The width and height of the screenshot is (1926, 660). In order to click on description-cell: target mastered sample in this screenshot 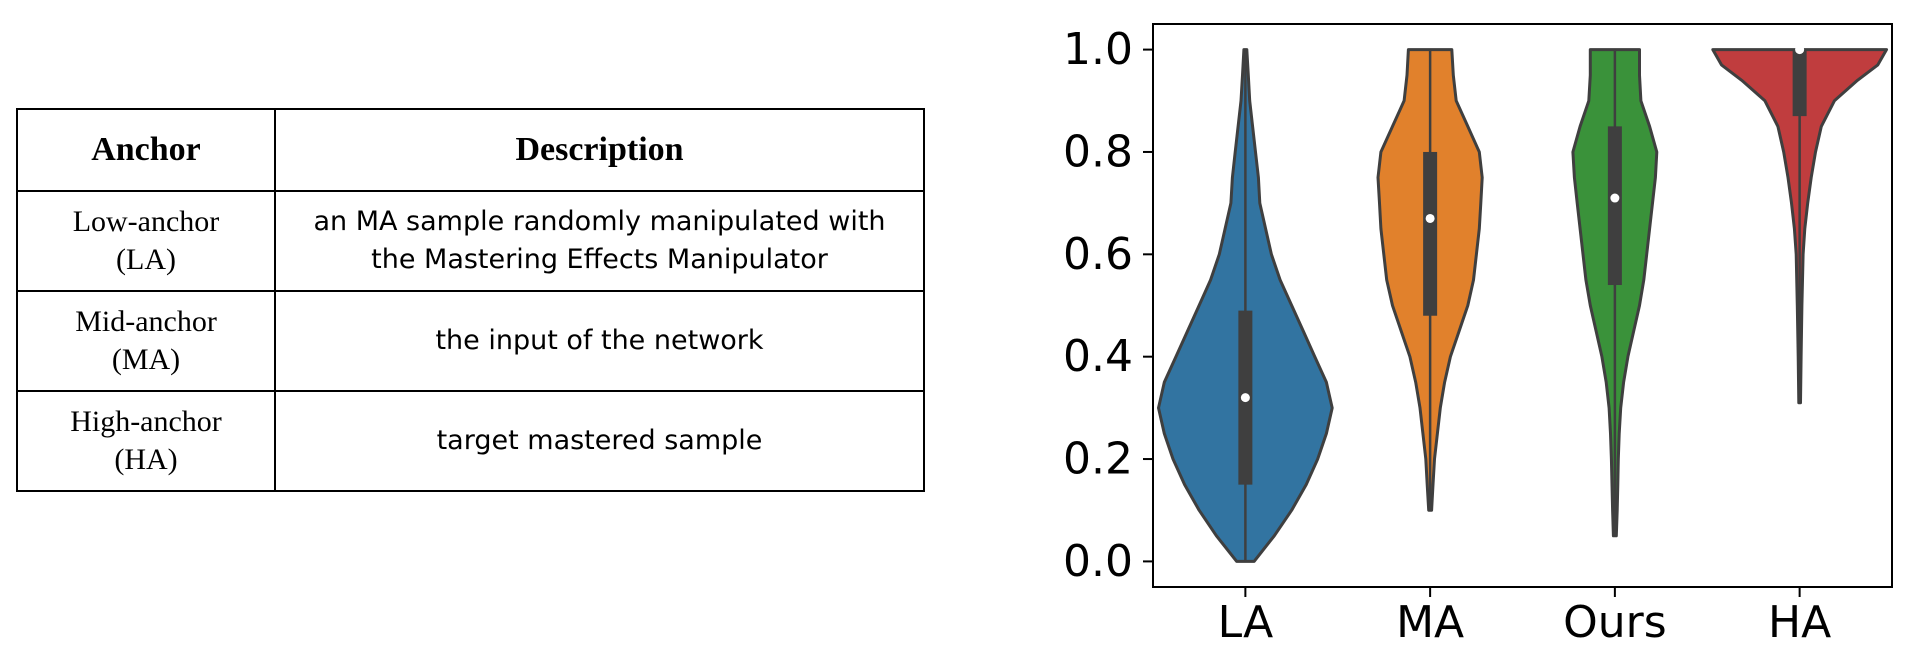, I will do `click(599, 441)`.